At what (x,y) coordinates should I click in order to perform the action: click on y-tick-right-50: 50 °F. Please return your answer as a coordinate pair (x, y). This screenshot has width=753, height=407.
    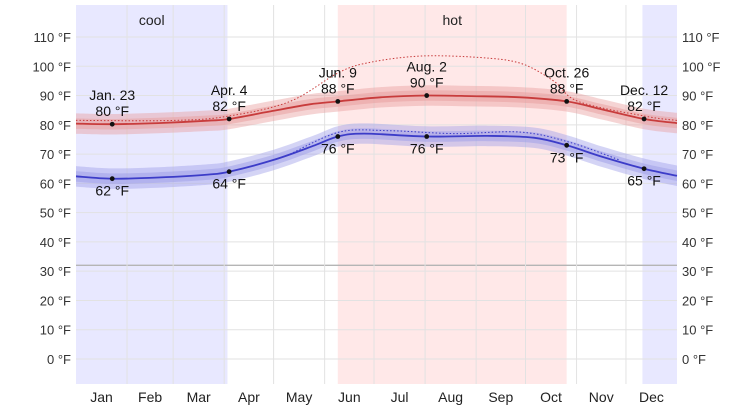
    Looking at the image, I should click on (697, 213).